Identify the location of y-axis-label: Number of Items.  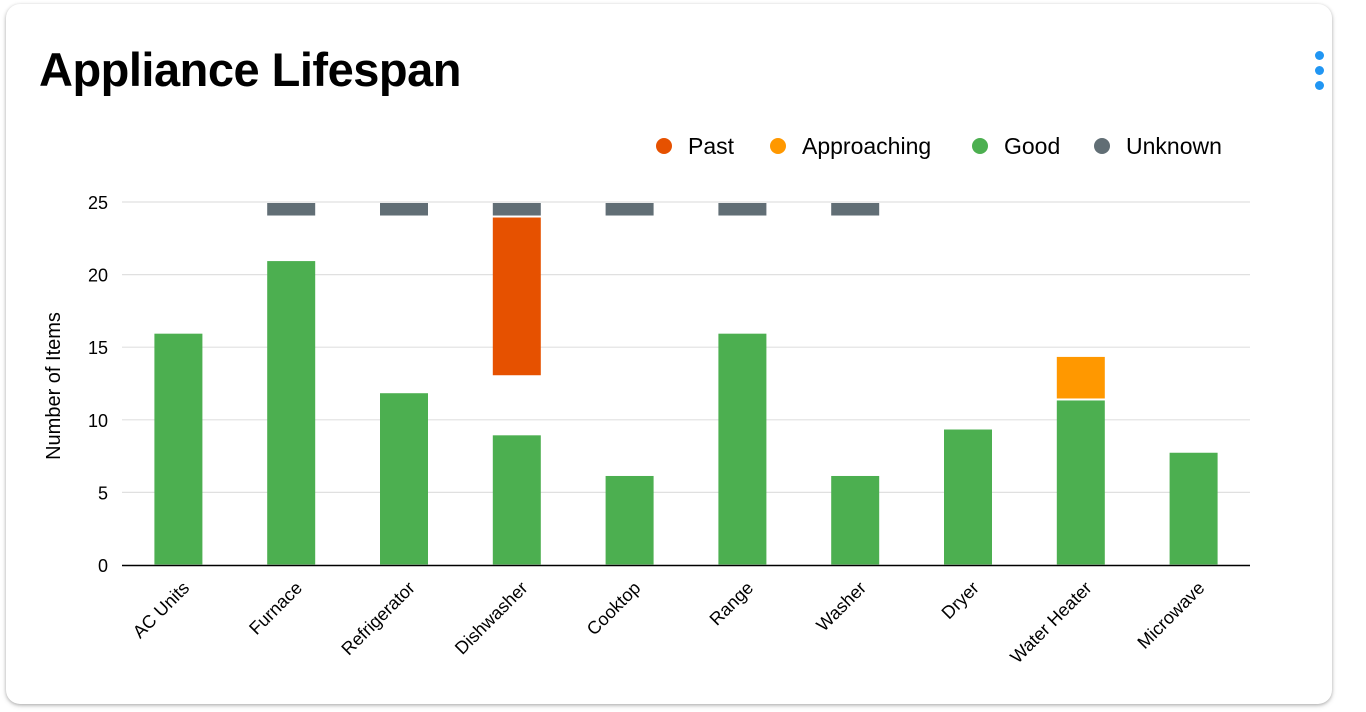
(54, 386).